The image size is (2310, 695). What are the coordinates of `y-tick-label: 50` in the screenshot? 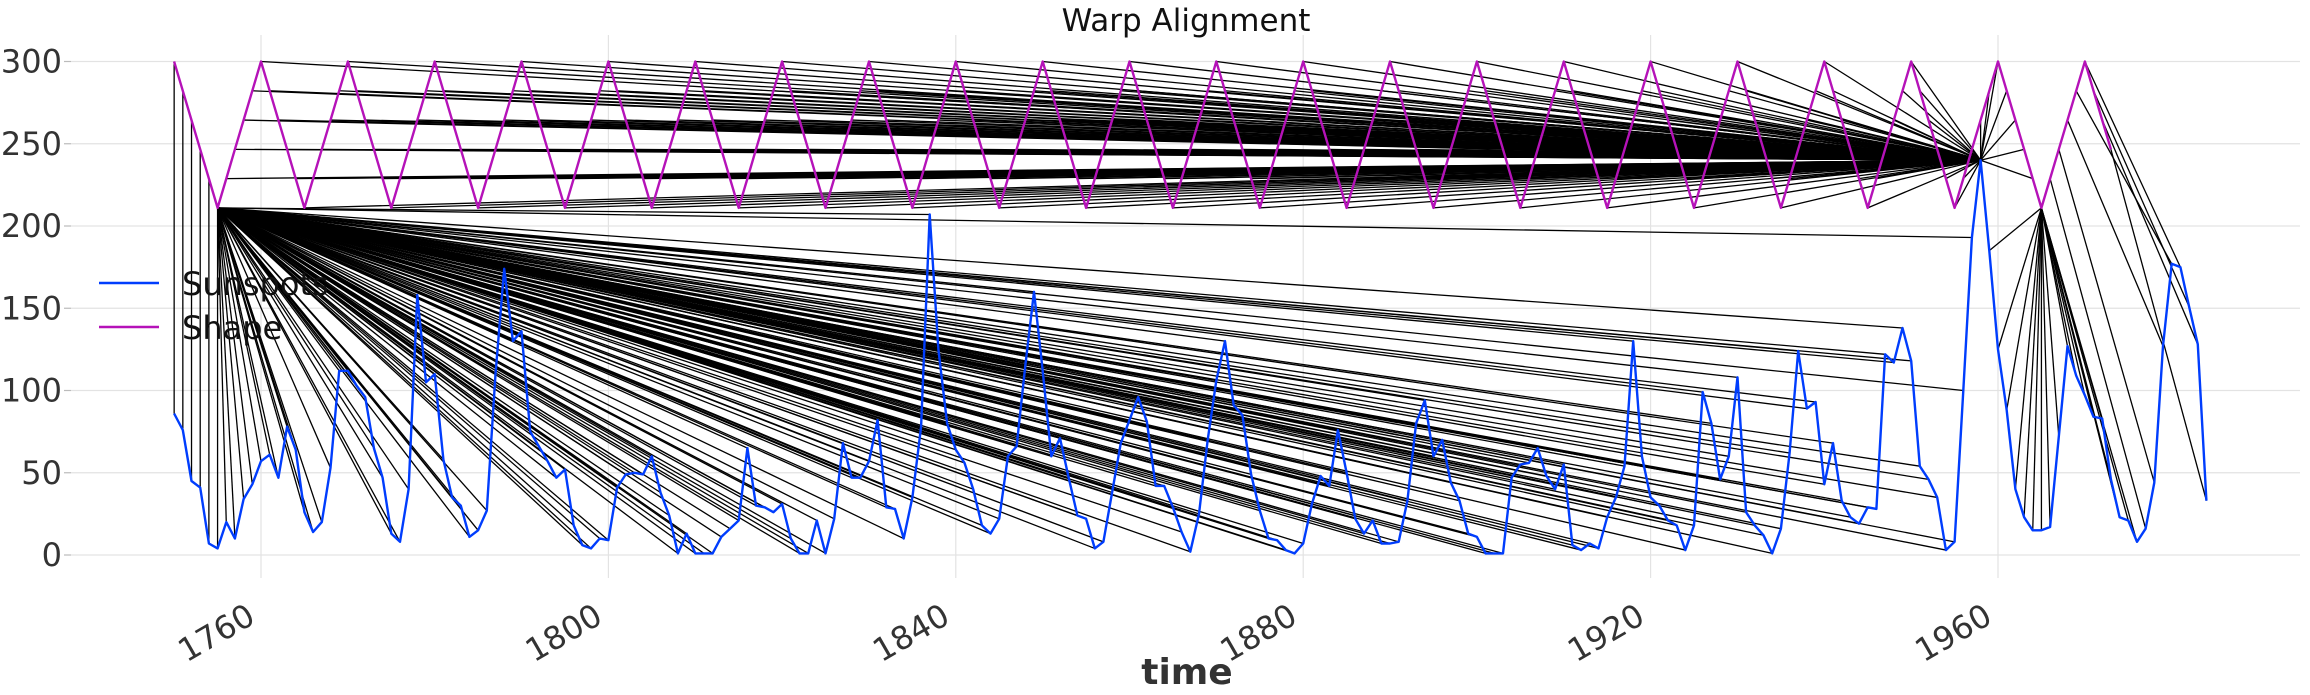 It's located at (41, 473).